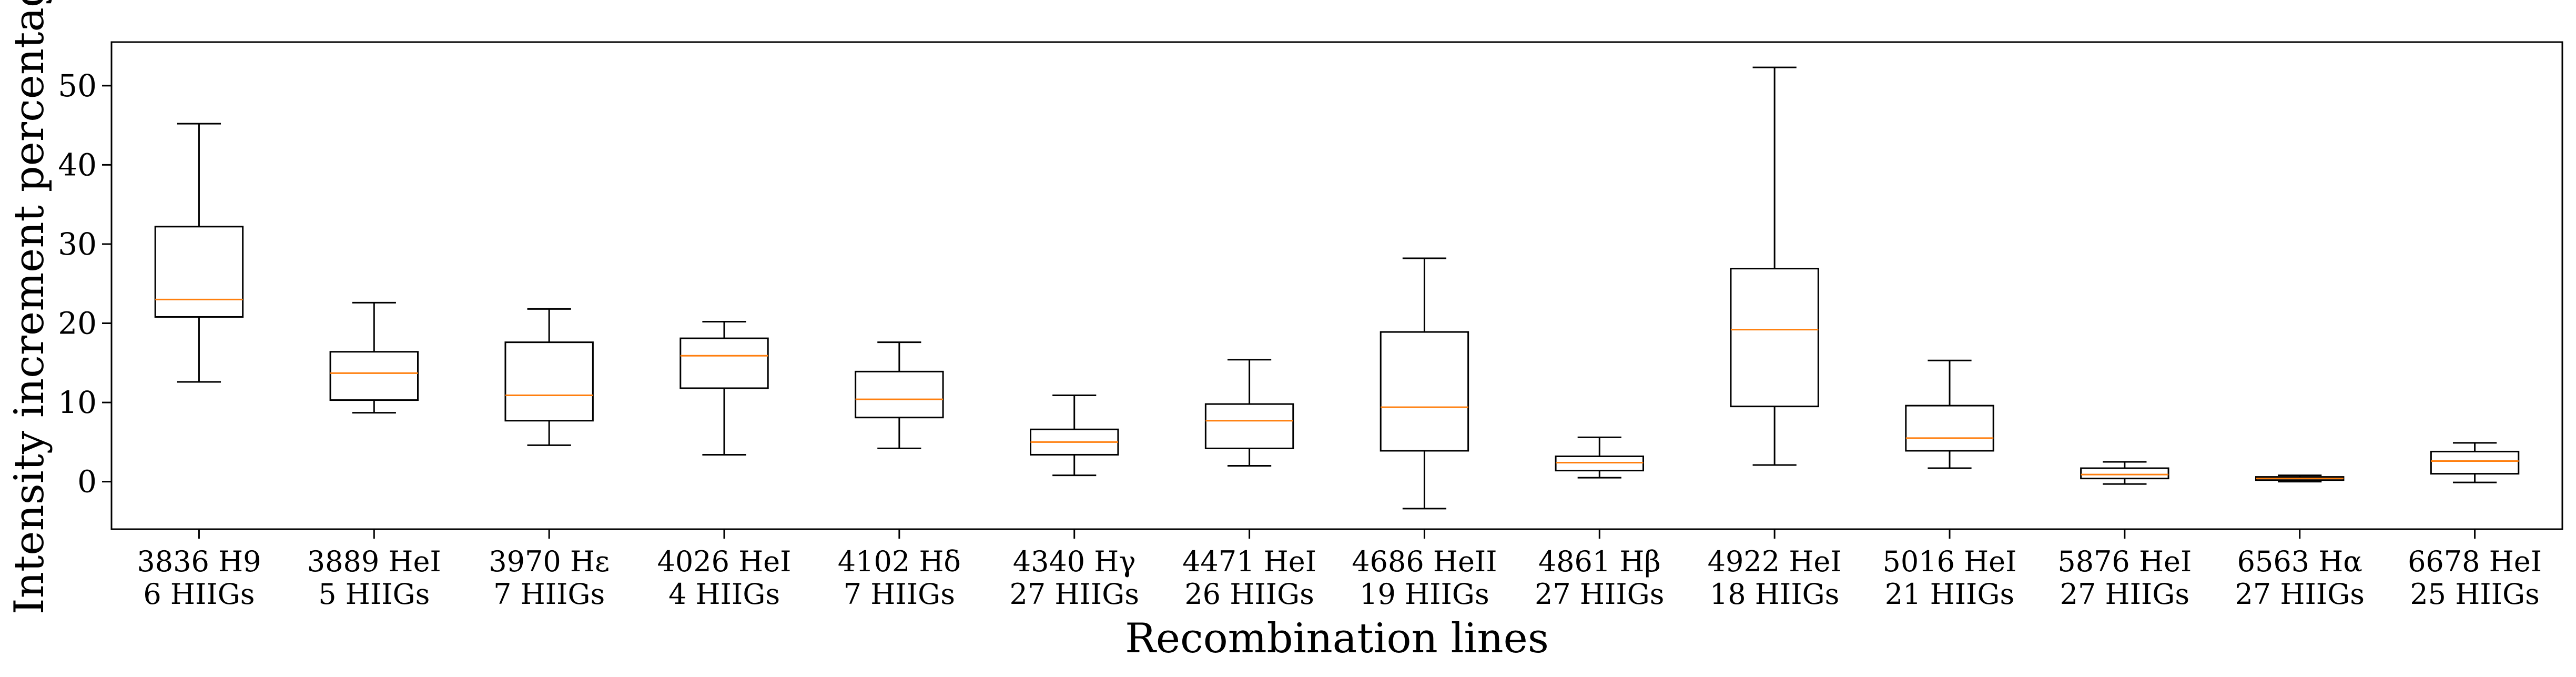 This screenshot has width=2576, height=677. What do you see at coordinates (199, 594) in the screenshot?
I see `x-tick-label-count: 6 HIIGs` at bounding box center [199, 594].